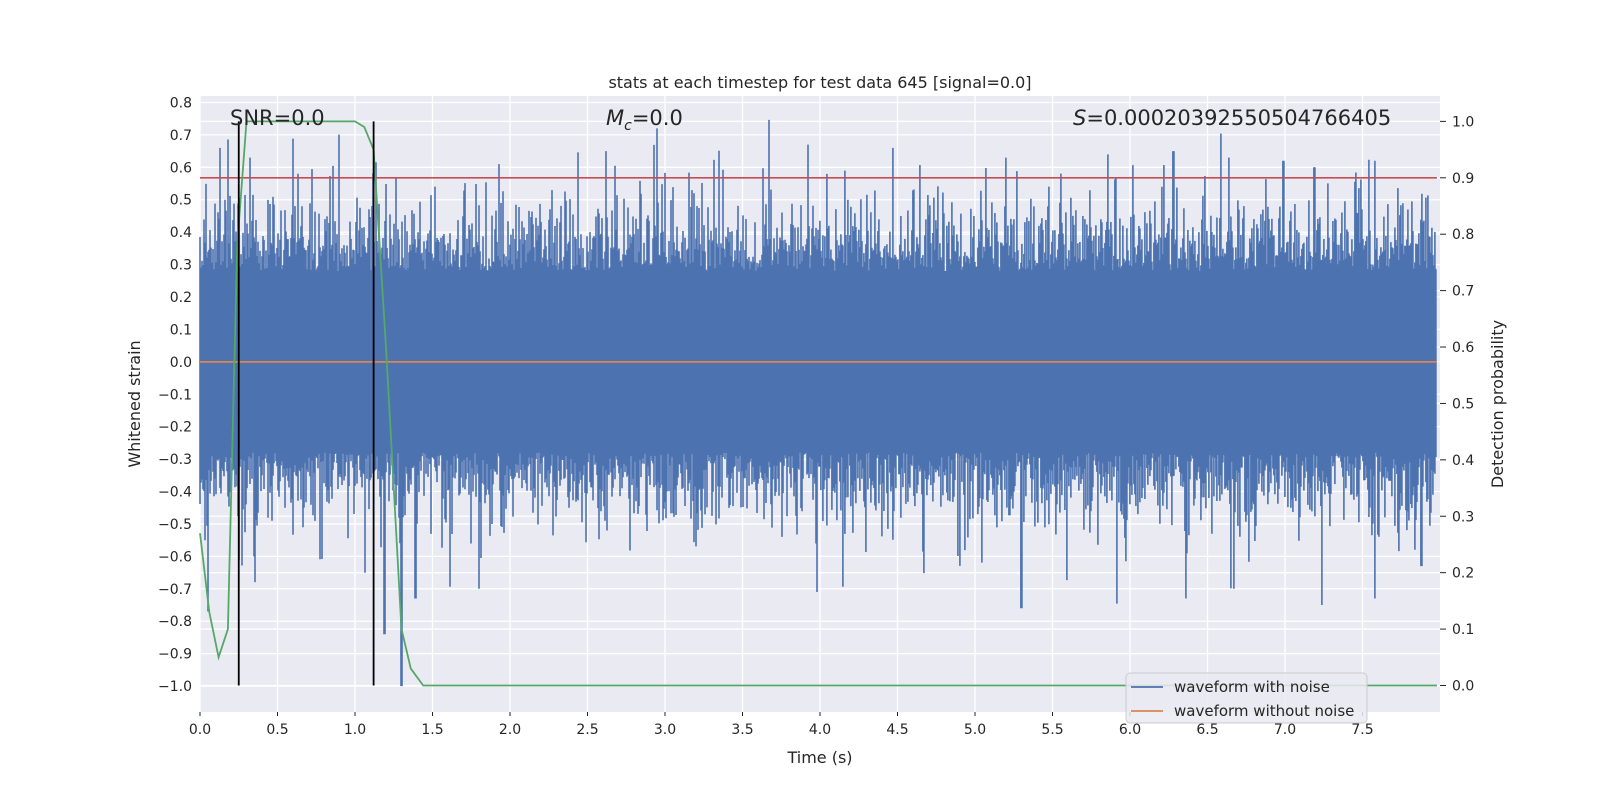  Describe the element at coordinates (628, 126) in the screenshot. I see `chirp-mass-subscript: c` at that location.